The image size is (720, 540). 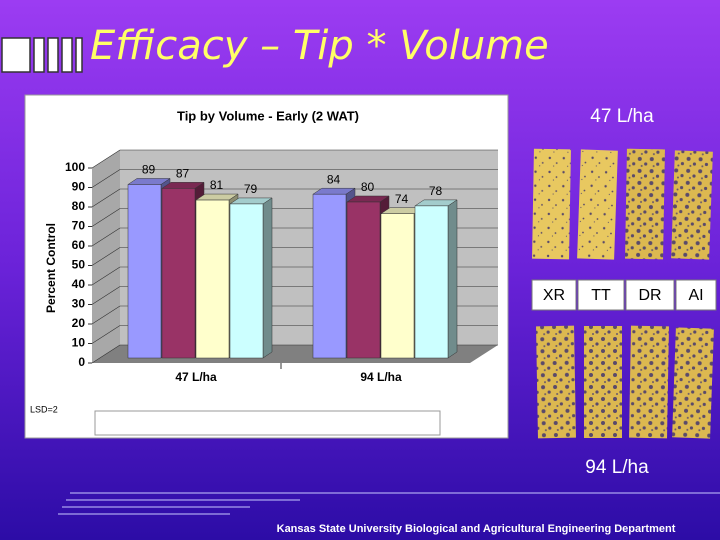 What do you see at coordinates (402, 199) in the screenshot?
I see `data-label: 74` at bounding box center [402, 199].